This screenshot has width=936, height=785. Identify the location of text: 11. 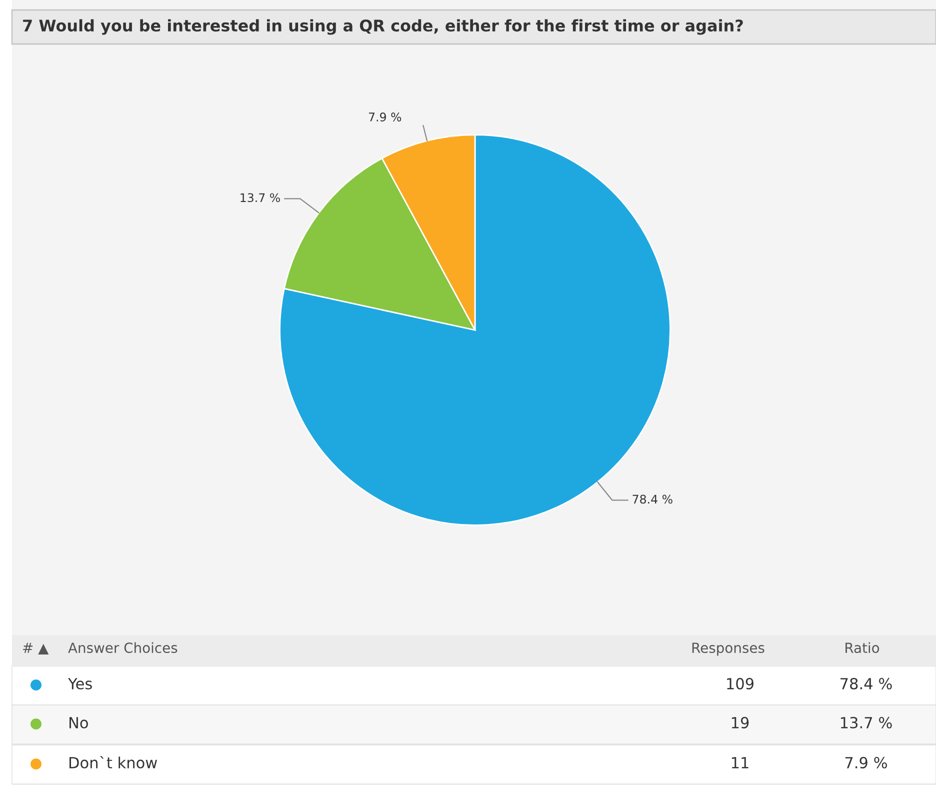
(740, 762).